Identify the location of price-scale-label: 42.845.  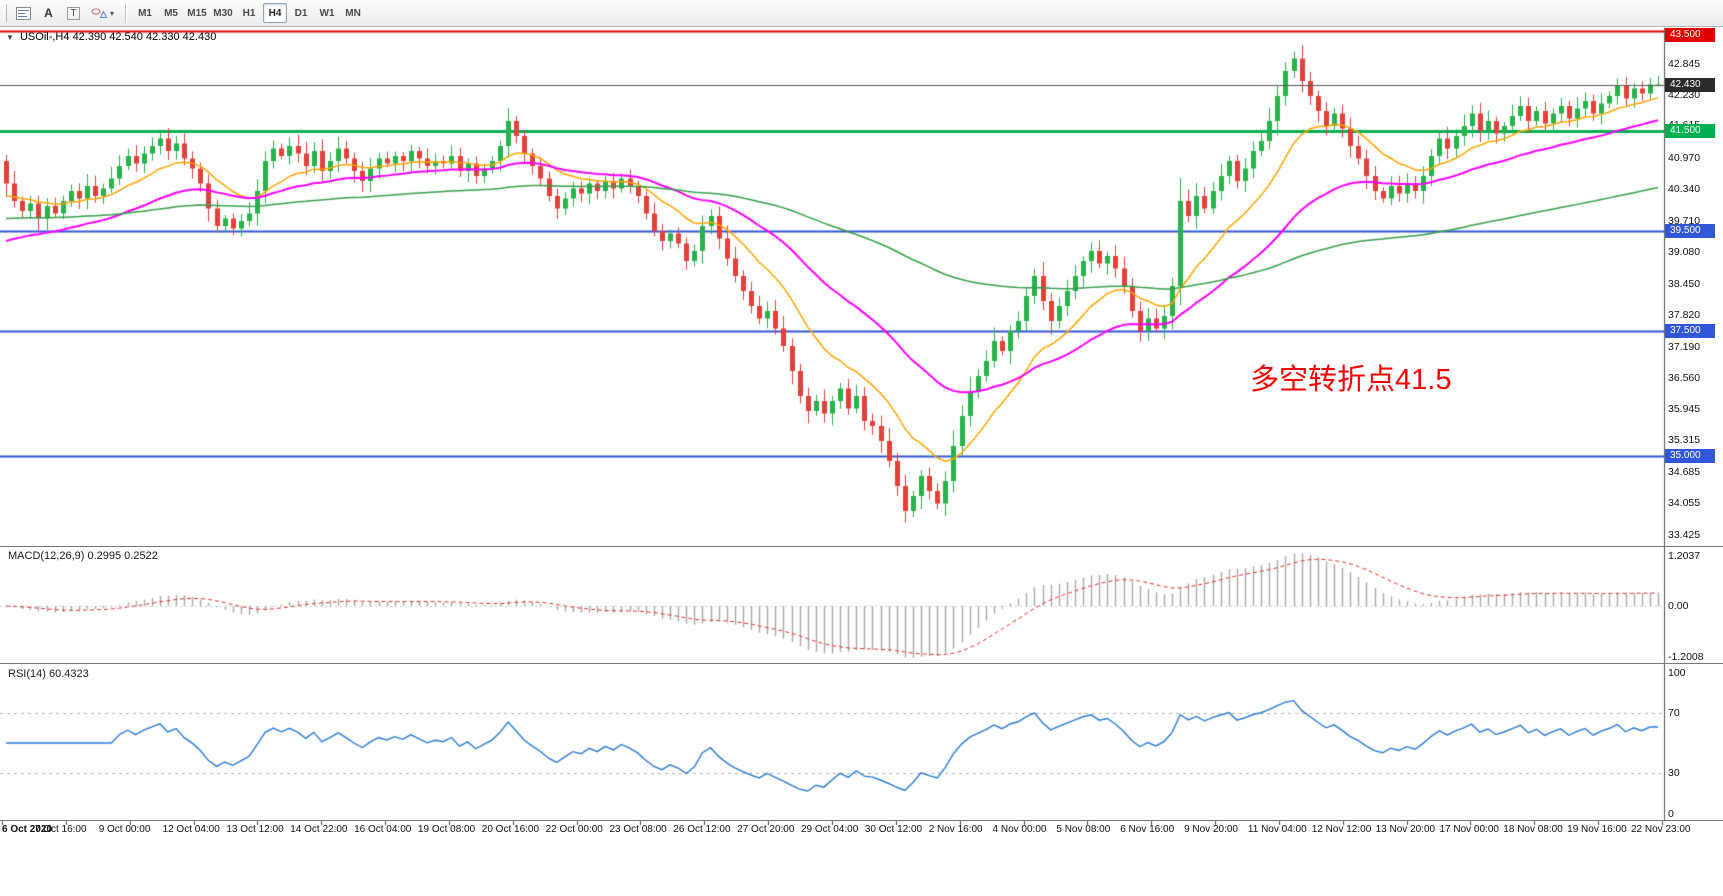
(1684, 63).